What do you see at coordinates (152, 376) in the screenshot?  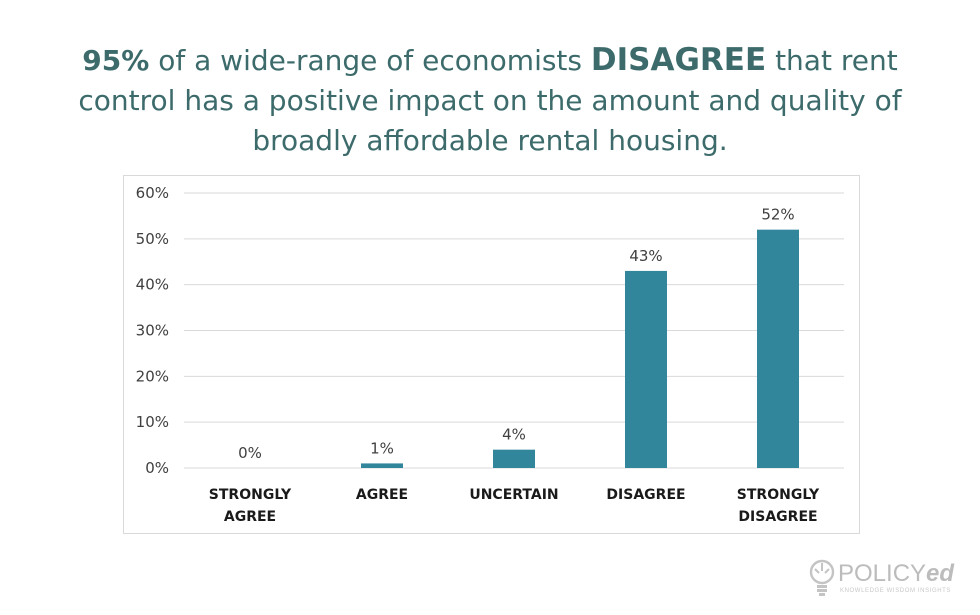 I see `y-tick-label: 20%` at bounding box center [152, 376].